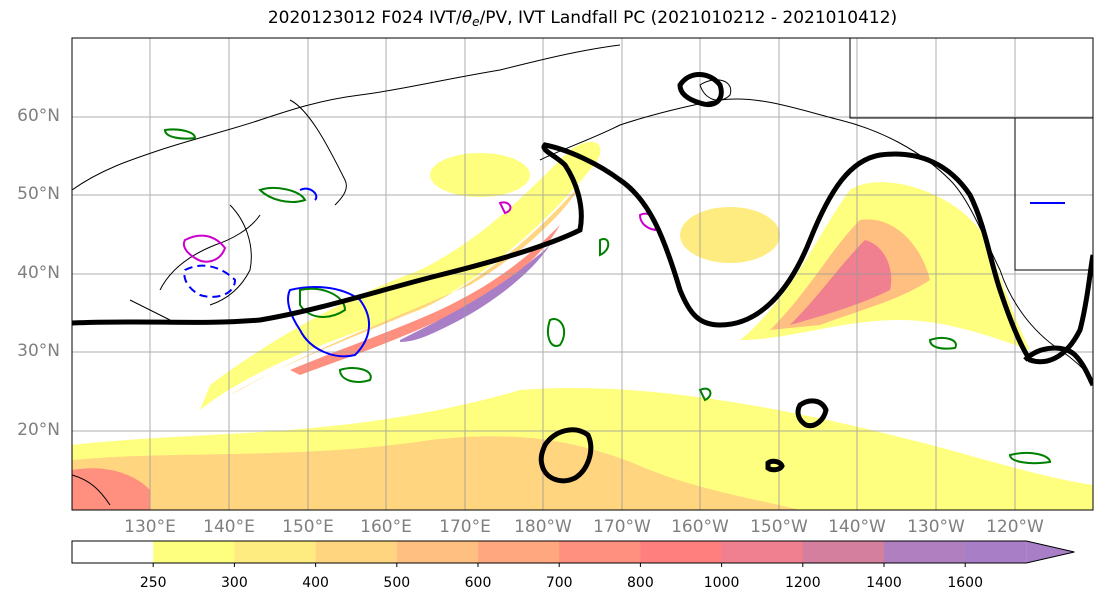  Describe the element at coordinates (1050, 552) in the screenshot. I see `colorbar-extend-arrow` at that location.